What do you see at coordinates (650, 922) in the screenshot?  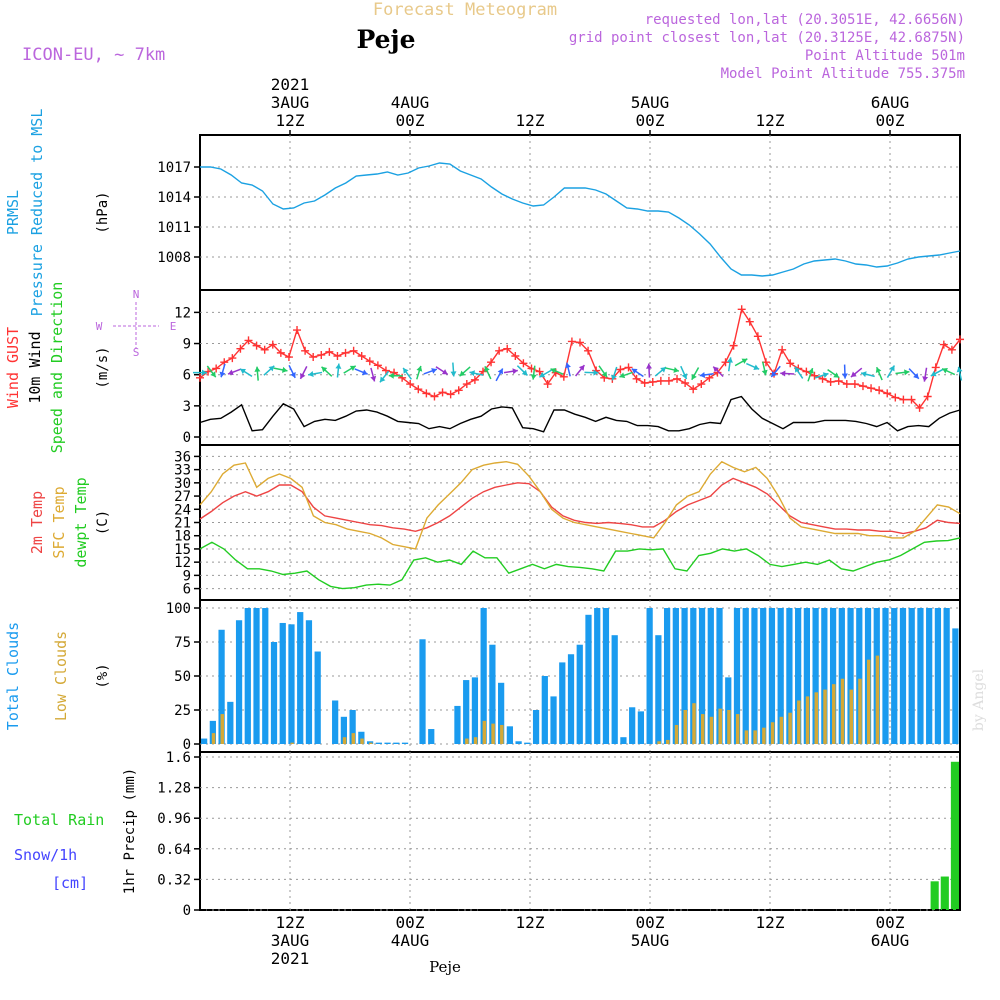 I see `time-label-bottom: 00Z` at bounding box center [650, 922].